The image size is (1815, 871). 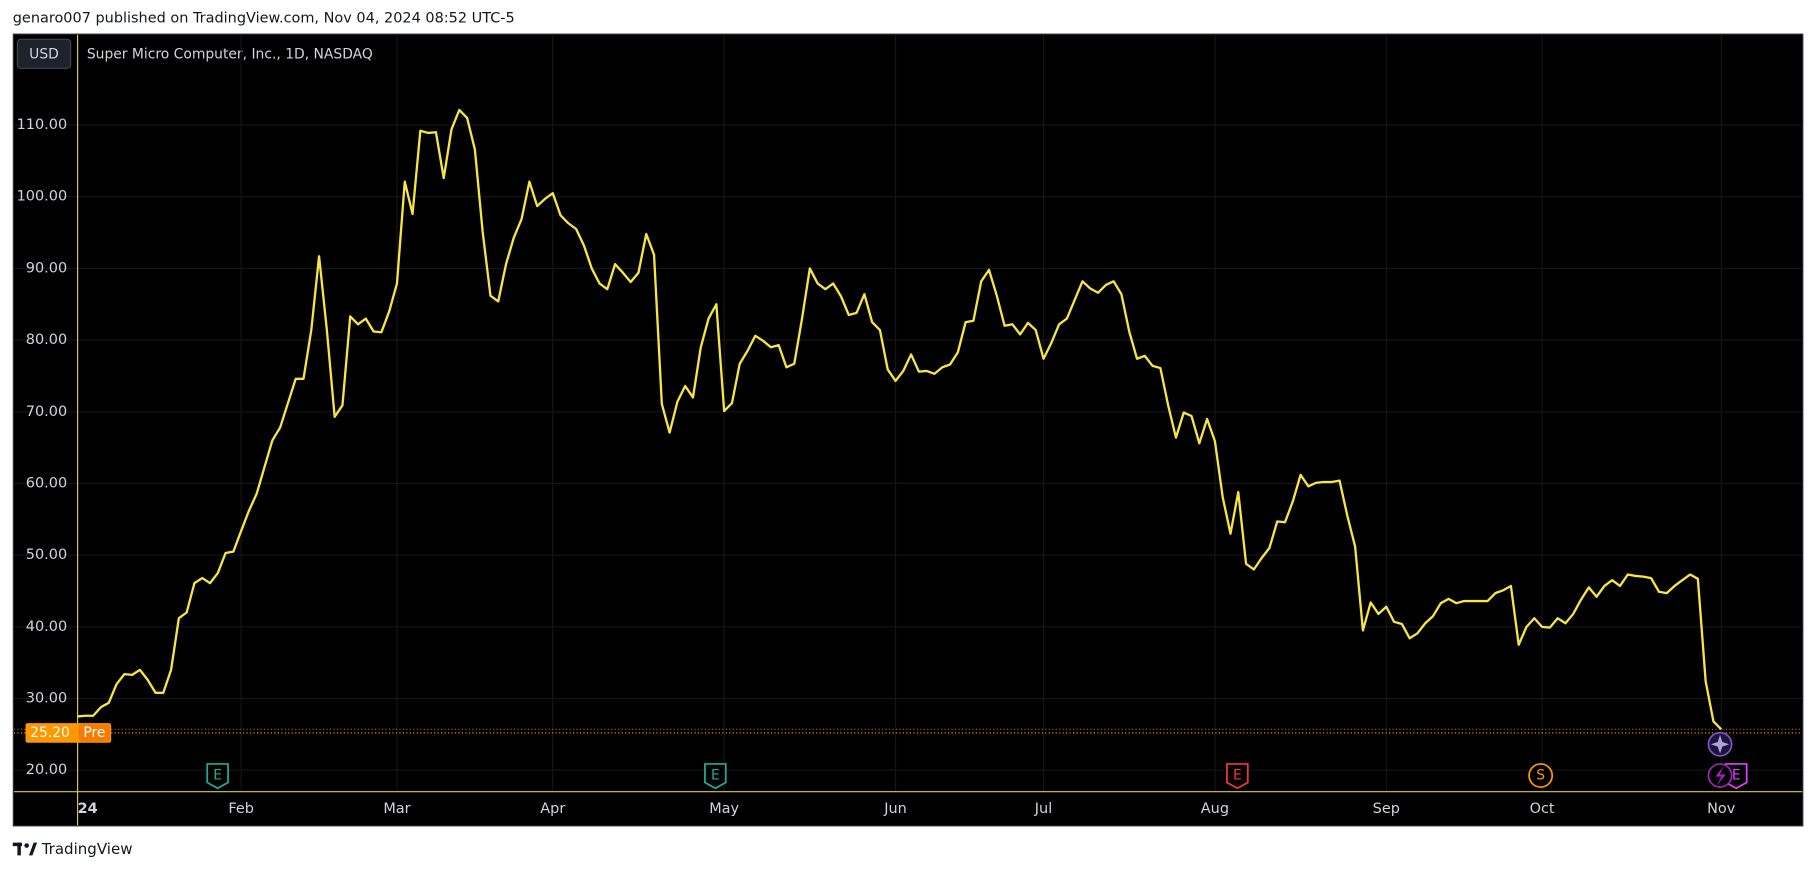 I want to click on x-tick-label: Feb, so click(x=241, y=809).